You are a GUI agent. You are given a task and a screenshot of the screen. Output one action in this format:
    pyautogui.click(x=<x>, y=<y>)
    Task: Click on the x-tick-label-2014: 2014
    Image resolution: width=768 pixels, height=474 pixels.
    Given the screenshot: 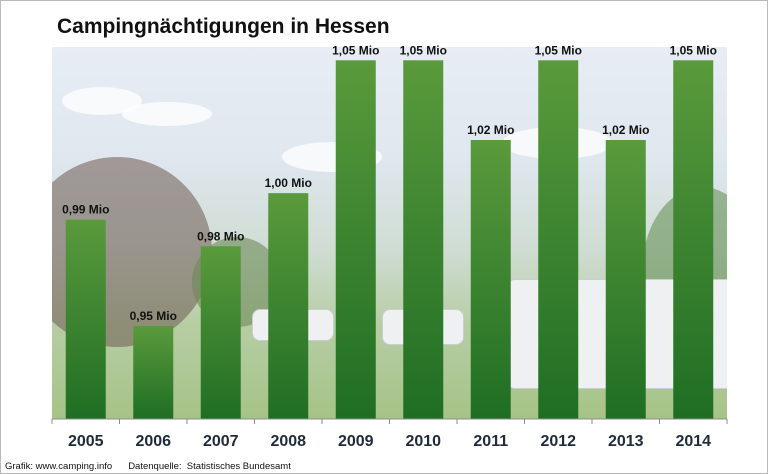 What is the action you would take?
    pyautogui.click(x=693, y=441)
    